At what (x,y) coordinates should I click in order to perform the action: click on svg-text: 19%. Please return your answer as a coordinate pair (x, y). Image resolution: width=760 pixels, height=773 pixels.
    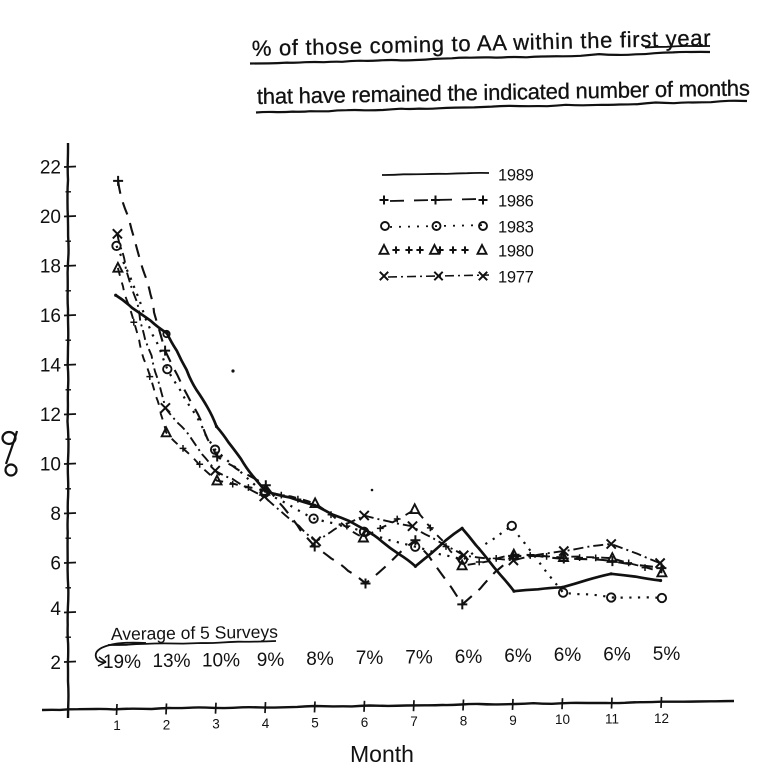
    Looking at the image, I should click on (122, 662).